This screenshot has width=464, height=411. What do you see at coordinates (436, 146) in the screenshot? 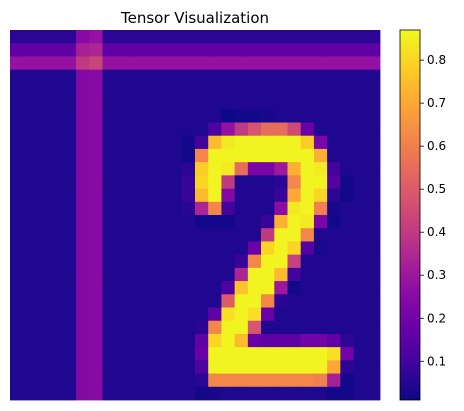
I see `colorbar-tick-label: 0.6` at bounding box center [436, 146].